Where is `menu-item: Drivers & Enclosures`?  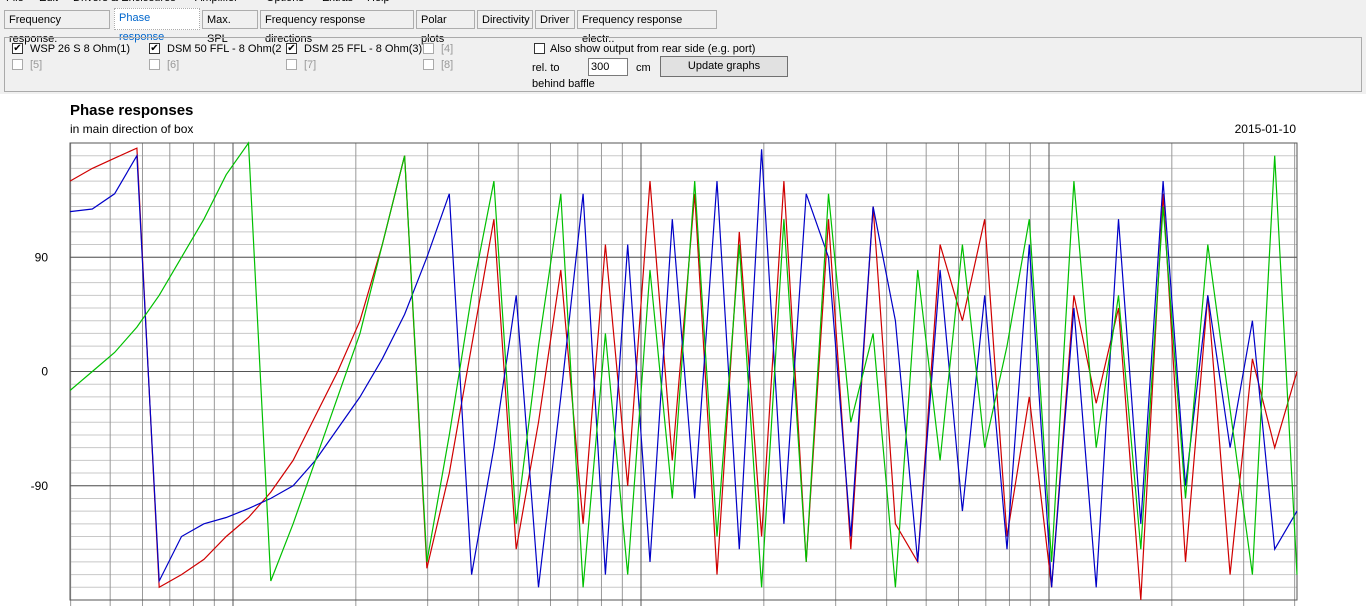
menu-item: Drivers & Enclosures is located at coordinates (124, 2).